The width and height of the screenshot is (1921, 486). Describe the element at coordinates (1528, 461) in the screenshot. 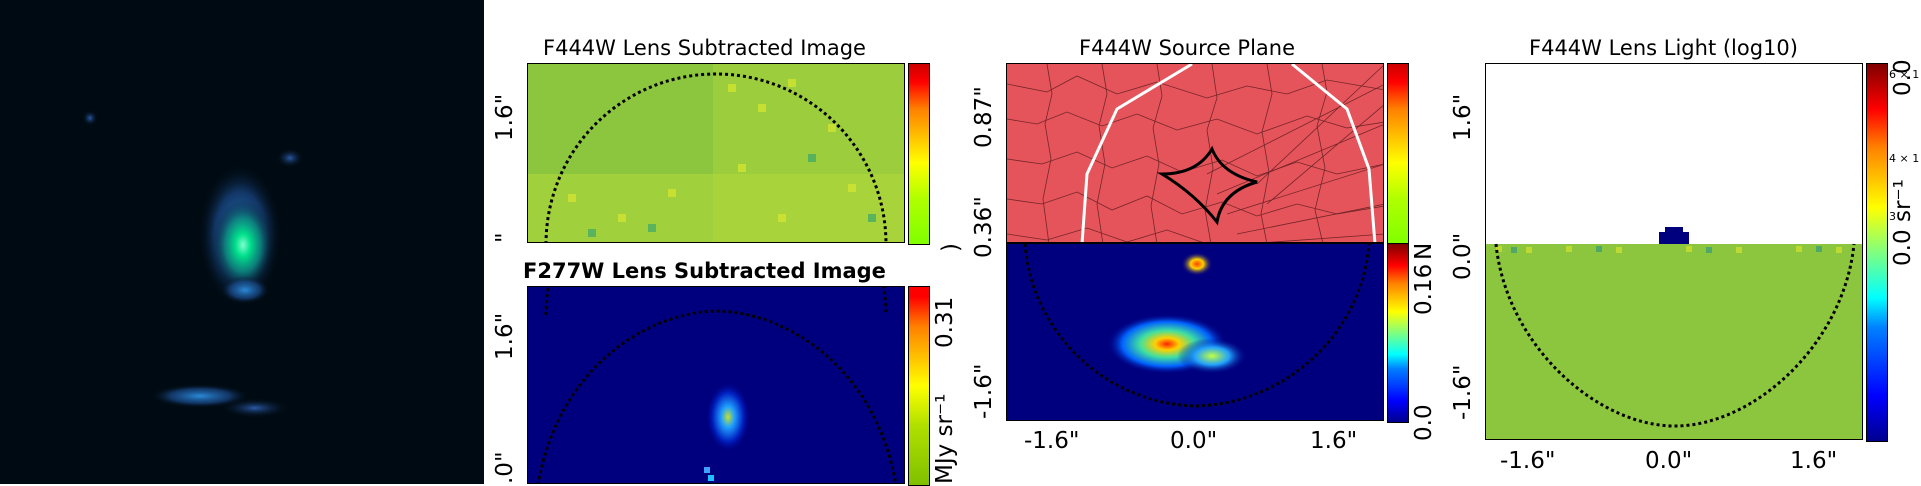

I see `f444w-lens-light-xtick-1: -1.6"` at that location.